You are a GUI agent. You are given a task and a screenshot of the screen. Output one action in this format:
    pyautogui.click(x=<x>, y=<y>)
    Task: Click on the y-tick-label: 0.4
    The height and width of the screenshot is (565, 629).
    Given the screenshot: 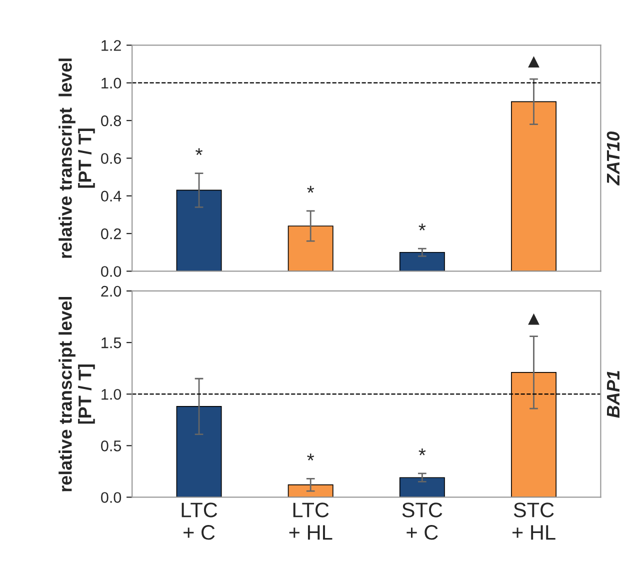 What is the action you would take?
    pyautogui.click(x=111, y=196)
    